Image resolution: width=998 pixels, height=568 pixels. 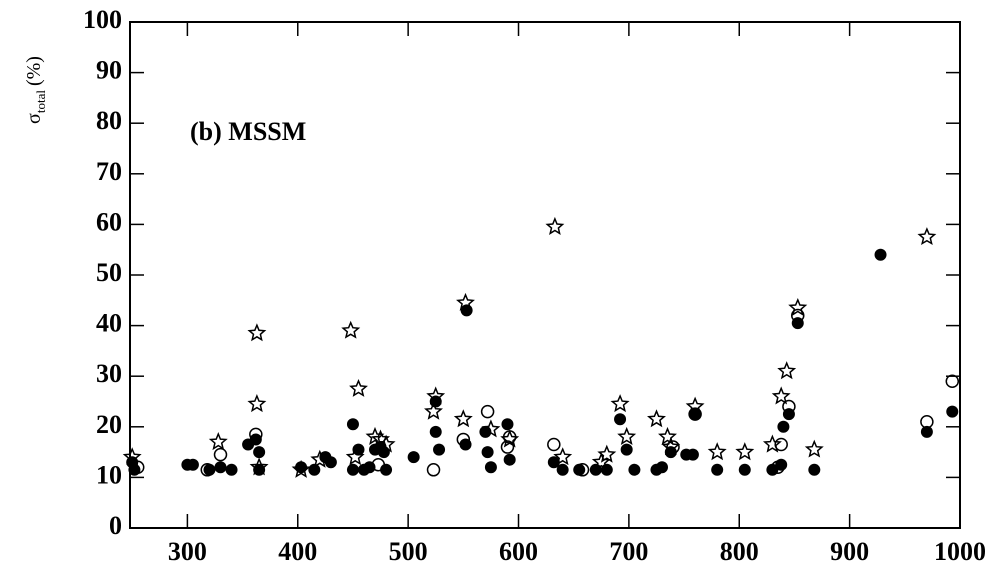 I want to click on y-label-sub: total, so click(x=40, y=101).